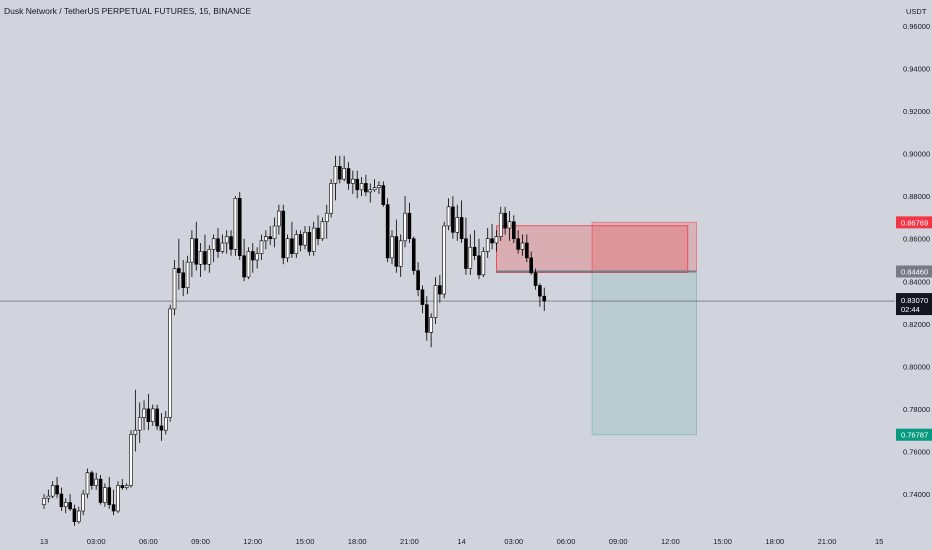 This screenshot has height=550, width=932. What do you see at coordinates (644, 353) in the screenshot?
I see `take-profit-zone` at bounding box center [644, 353].